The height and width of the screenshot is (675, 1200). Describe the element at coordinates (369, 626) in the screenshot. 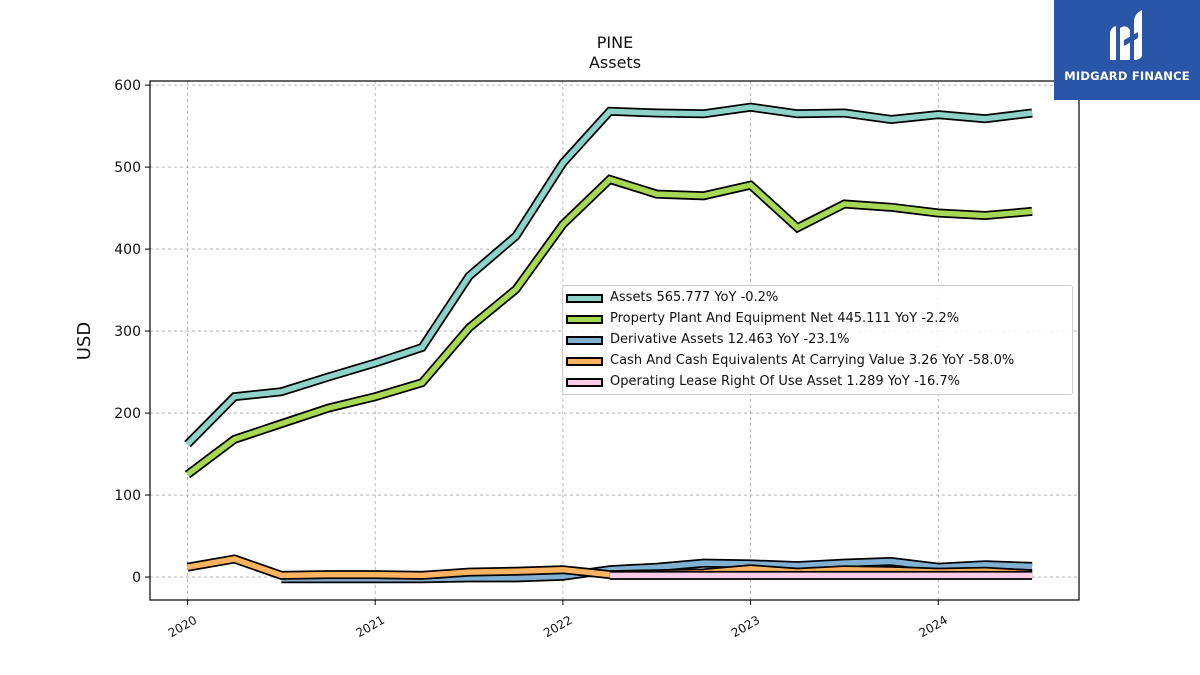

I see `x-tick-label: 2021` at that location.